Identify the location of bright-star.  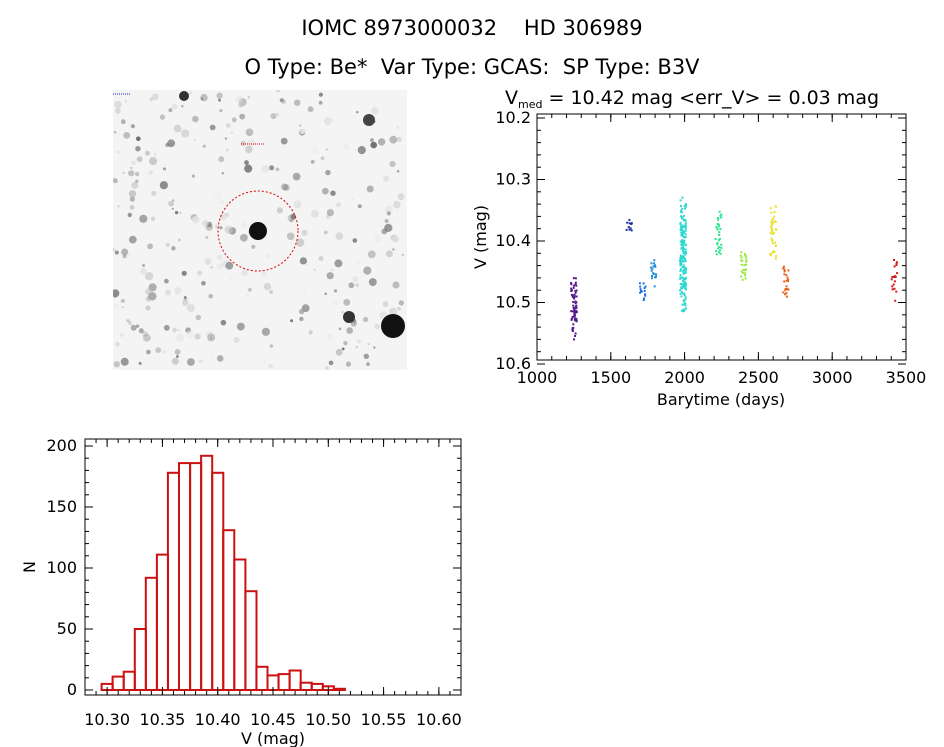
(369, 120).